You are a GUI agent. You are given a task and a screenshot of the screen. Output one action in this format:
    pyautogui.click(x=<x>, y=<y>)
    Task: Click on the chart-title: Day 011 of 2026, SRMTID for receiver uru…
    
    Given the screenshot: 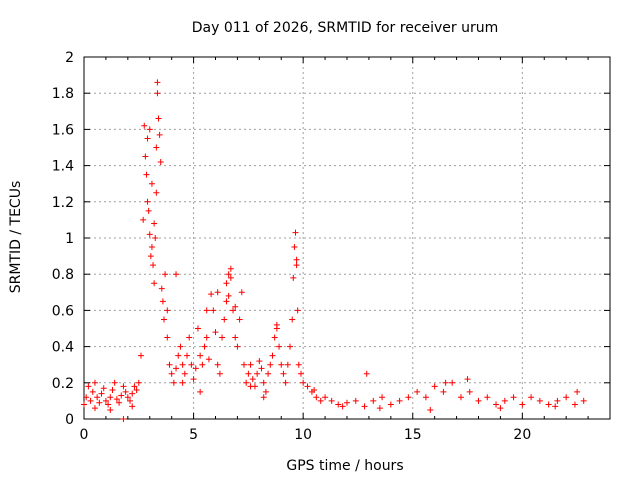 What is the action you would take?
    pyautogui.click(x=345, y=28)
    